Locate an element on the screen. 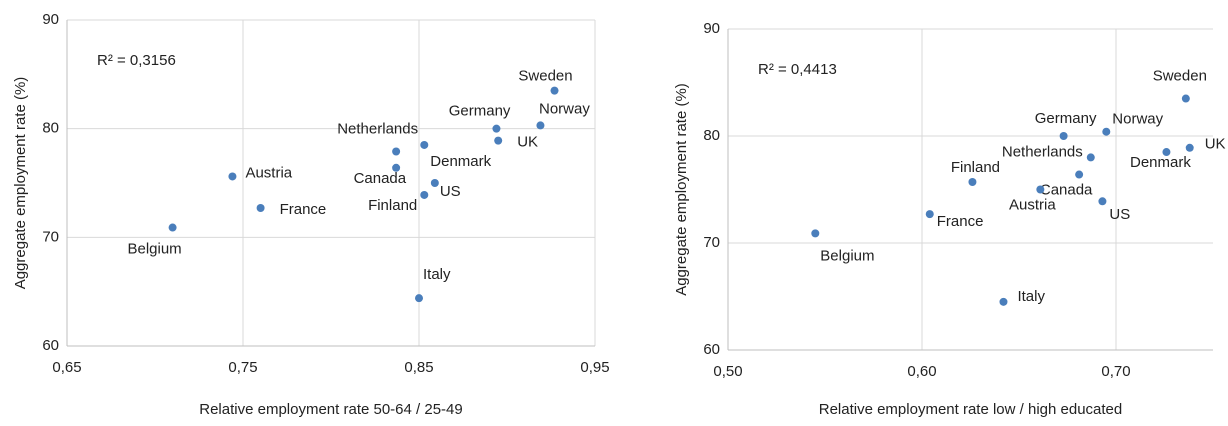  x-tick-label: 0,65 is located at coordinates (66, 367).